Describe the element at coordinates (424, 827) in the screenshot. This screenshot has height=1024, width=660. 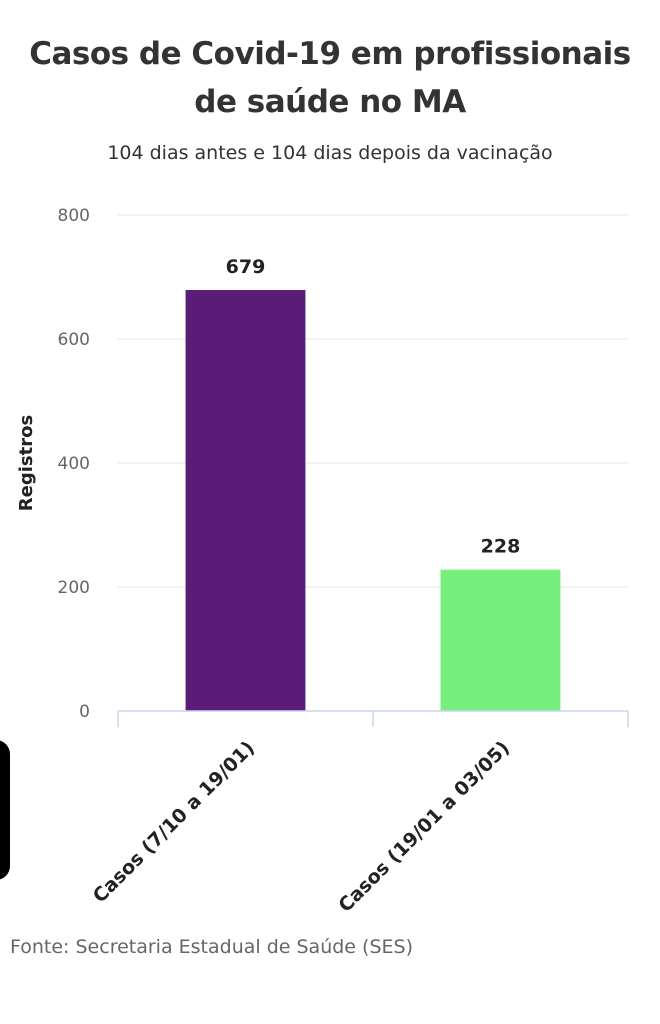
I see `category-label-2: Casos (19/01 a 03/05)` at that location.